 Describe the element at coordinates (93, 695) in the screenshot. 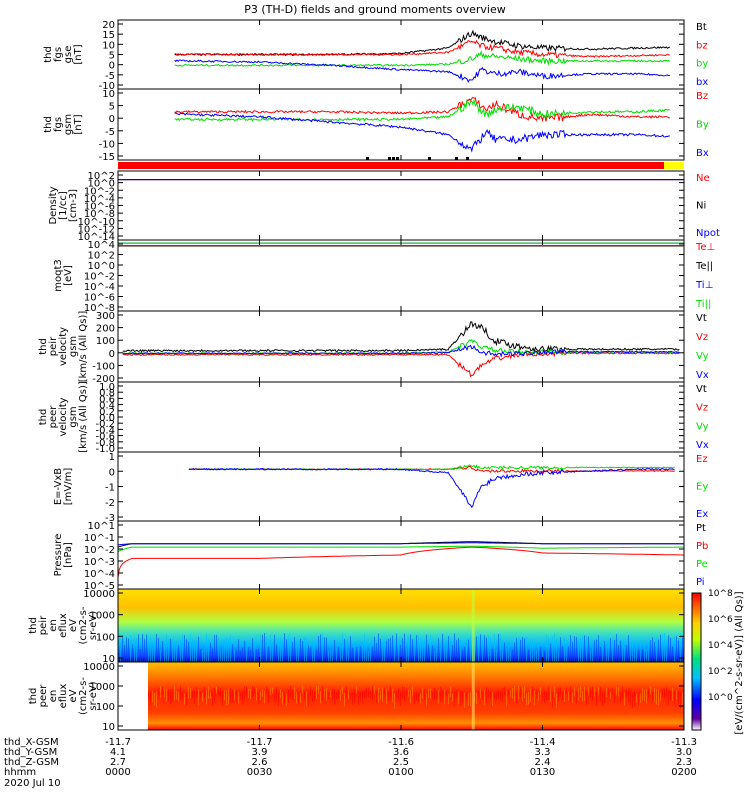

I see `y-axis-label: sr-eV)` at that location.